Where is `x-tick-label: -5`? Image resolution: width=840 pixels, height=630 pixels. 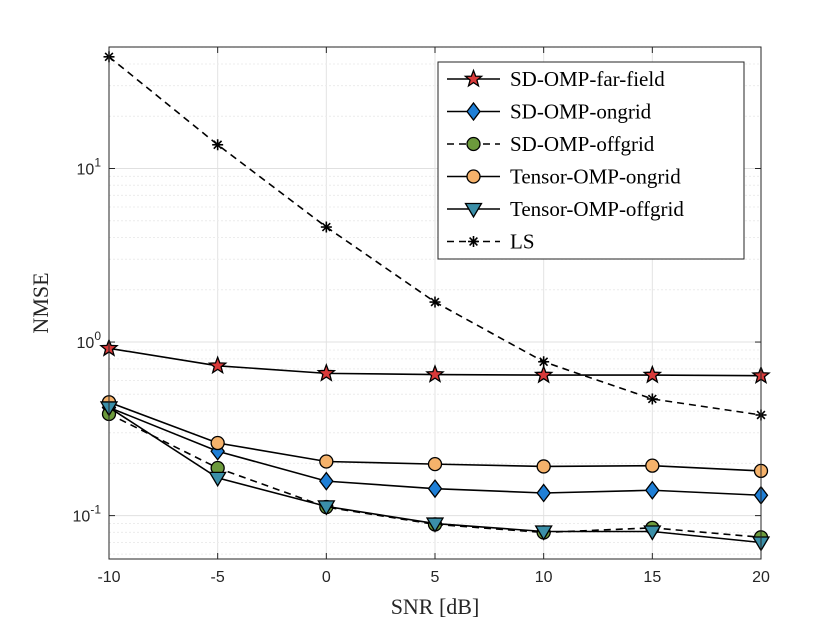
x-tick-label: -5 is located at coordinates (218, 577).